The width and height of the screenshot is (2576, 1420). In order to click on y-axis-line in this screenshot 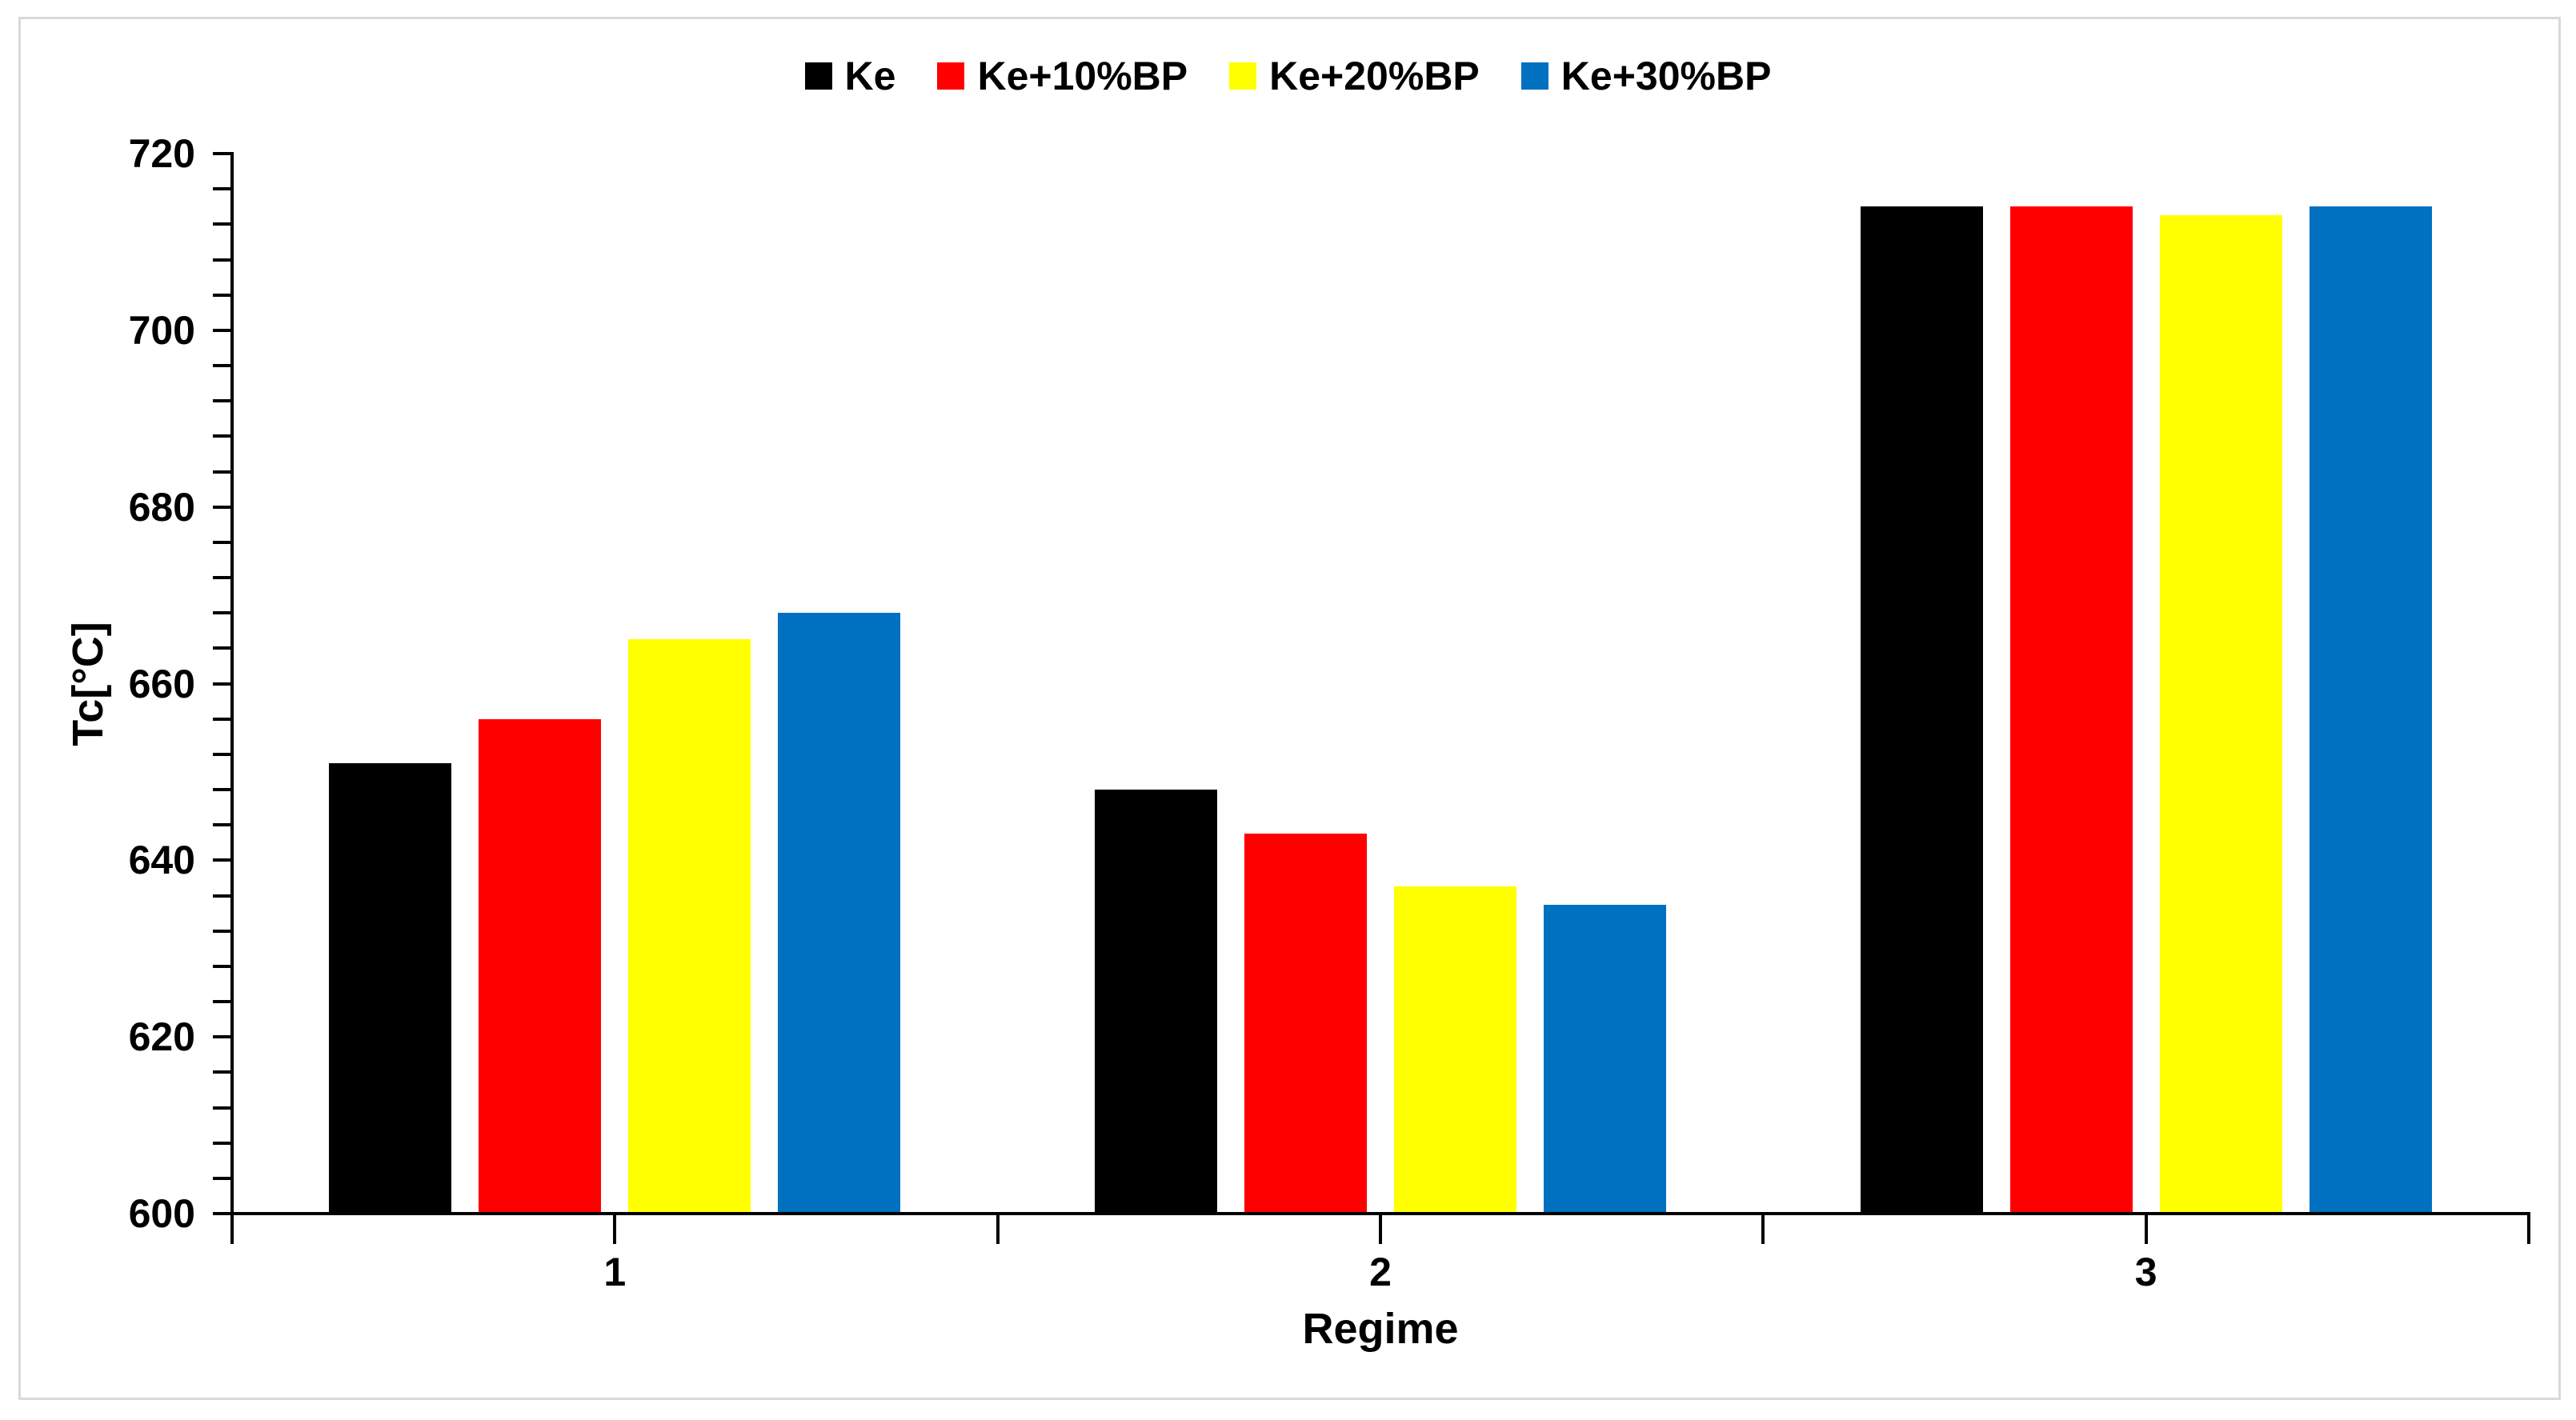, I will do `click(232, 684)`.